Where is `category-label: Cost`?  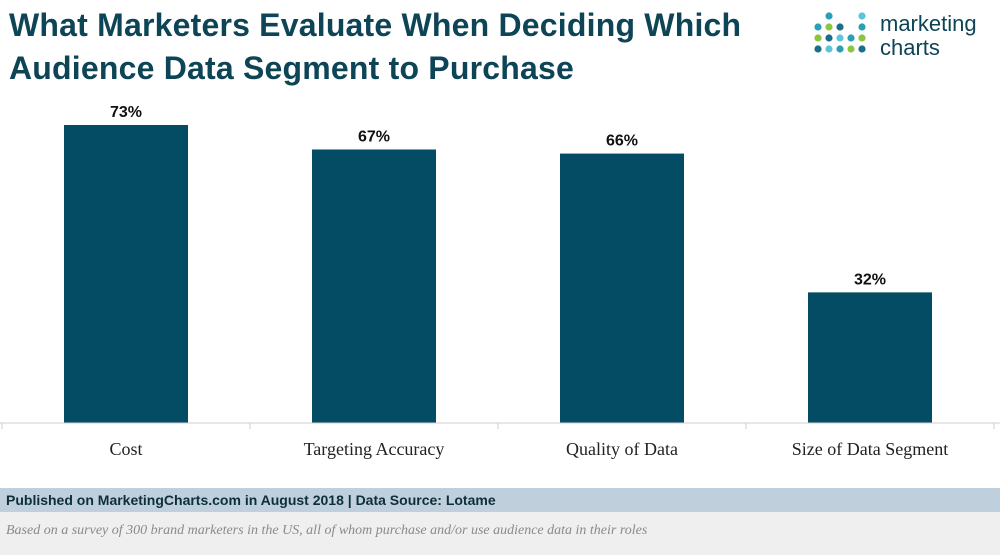
category-label: Cost is located at coordinates (125, 449).